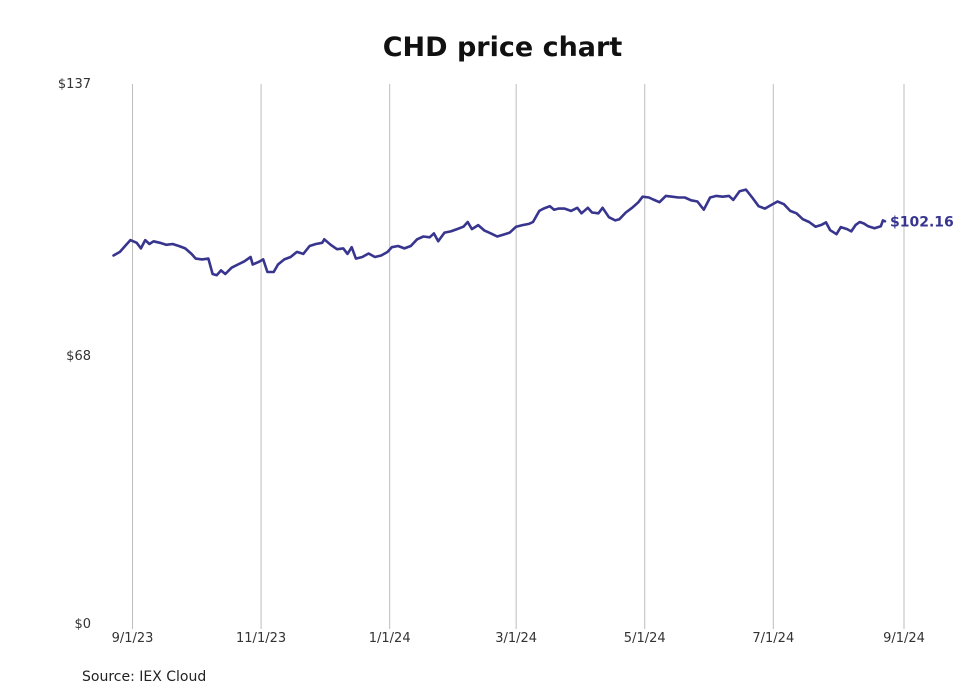 This screenshot has height=699, width=980. Describe the element at coordinates (82, 624) in the screenshot. I see `y-tick-label-0: $0` at that location.